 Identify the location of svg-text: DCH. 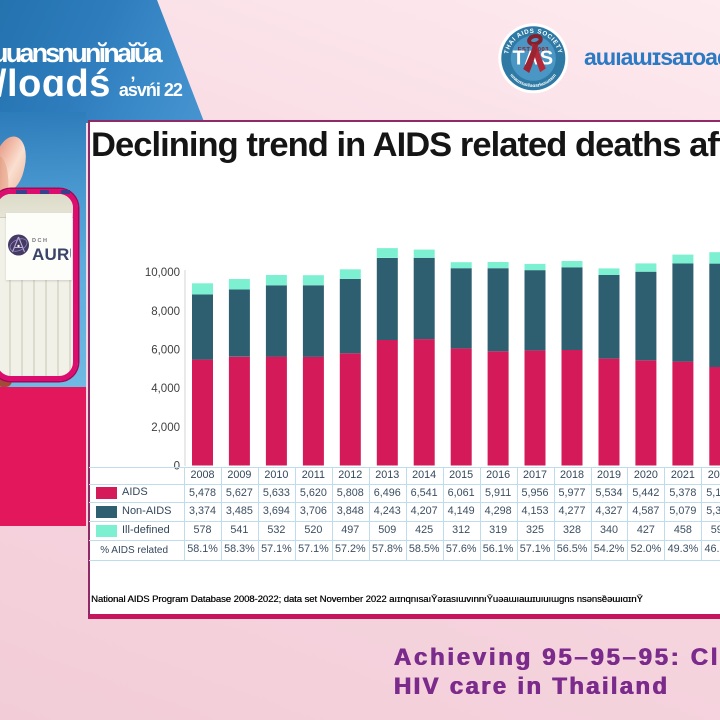
(40, 241).